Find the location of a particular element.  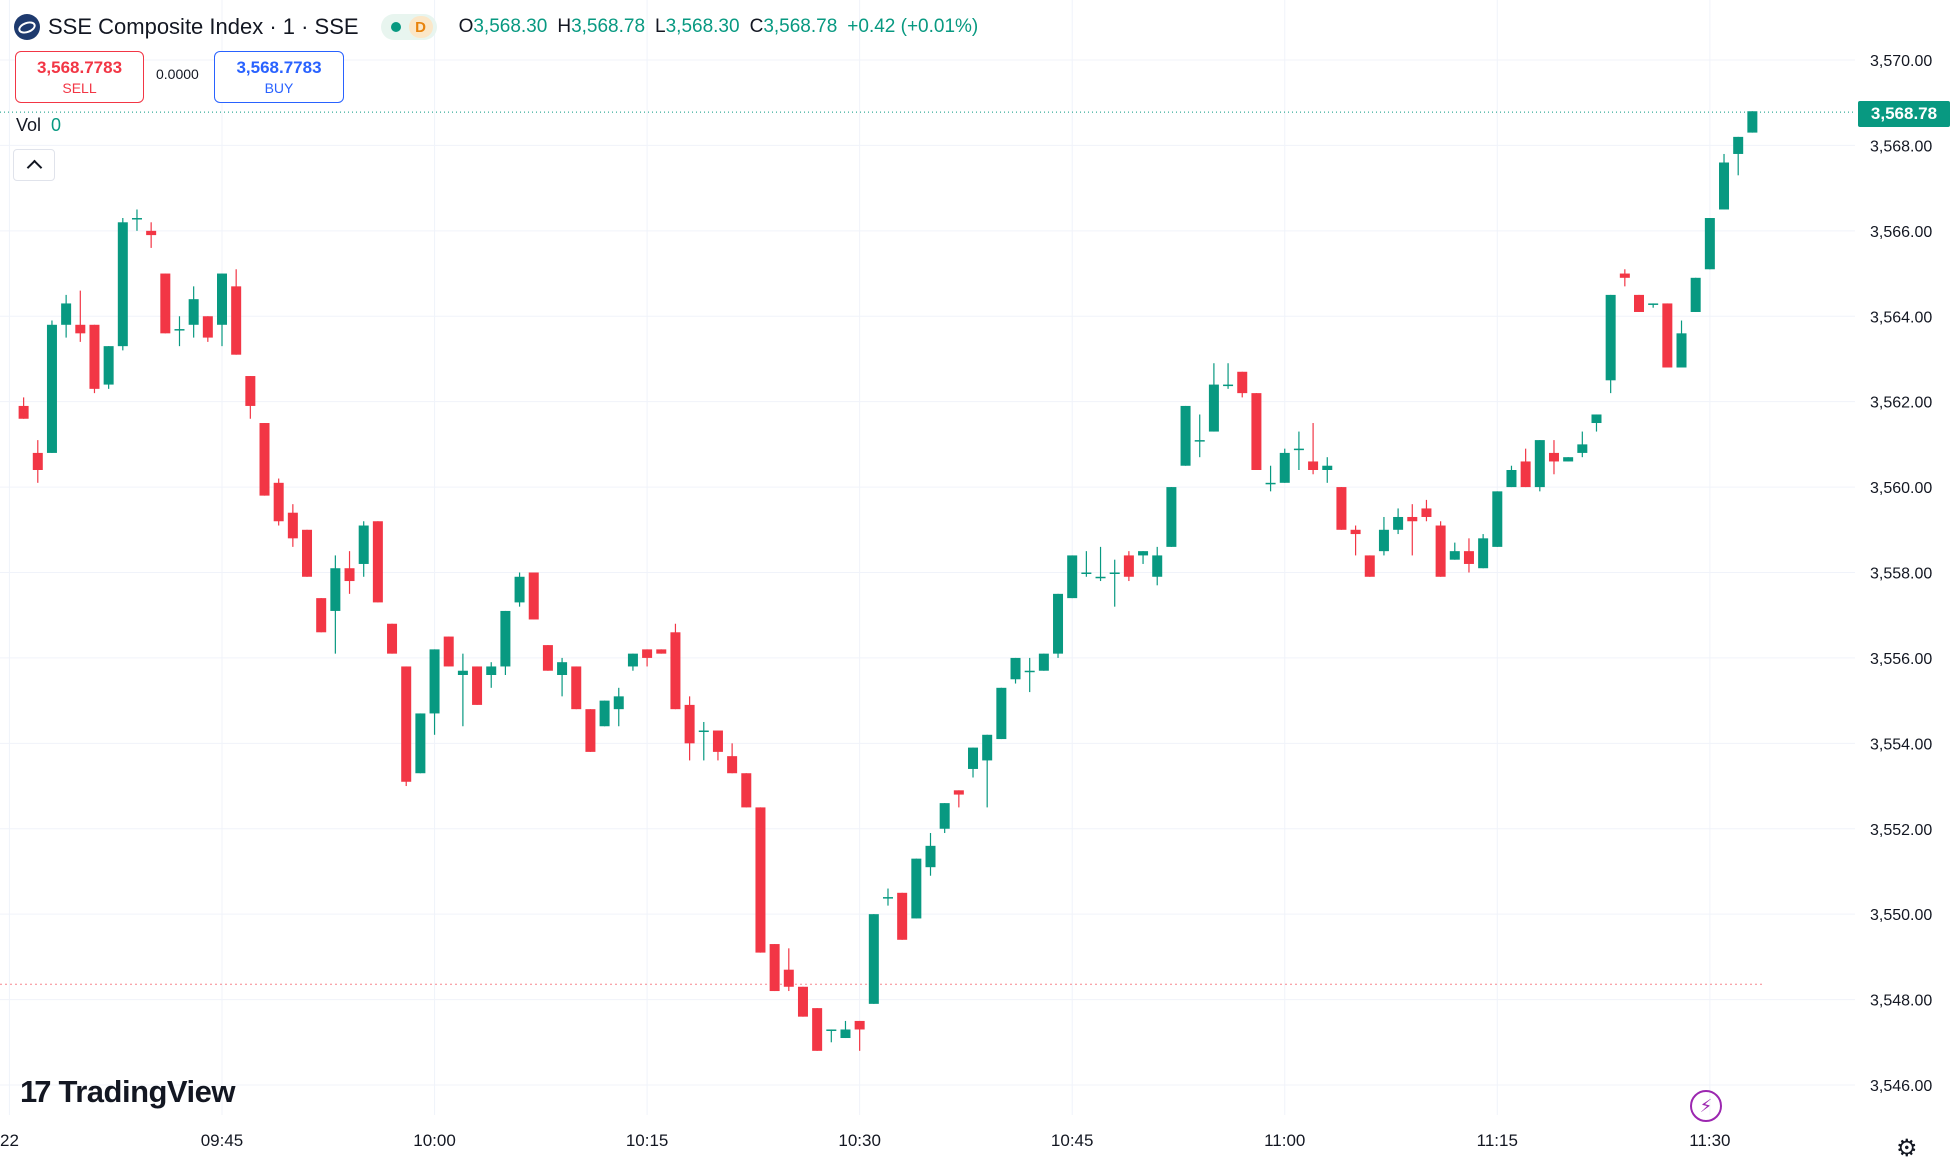

volume-legend: Vol 0 is located at coordinates (38, 125).